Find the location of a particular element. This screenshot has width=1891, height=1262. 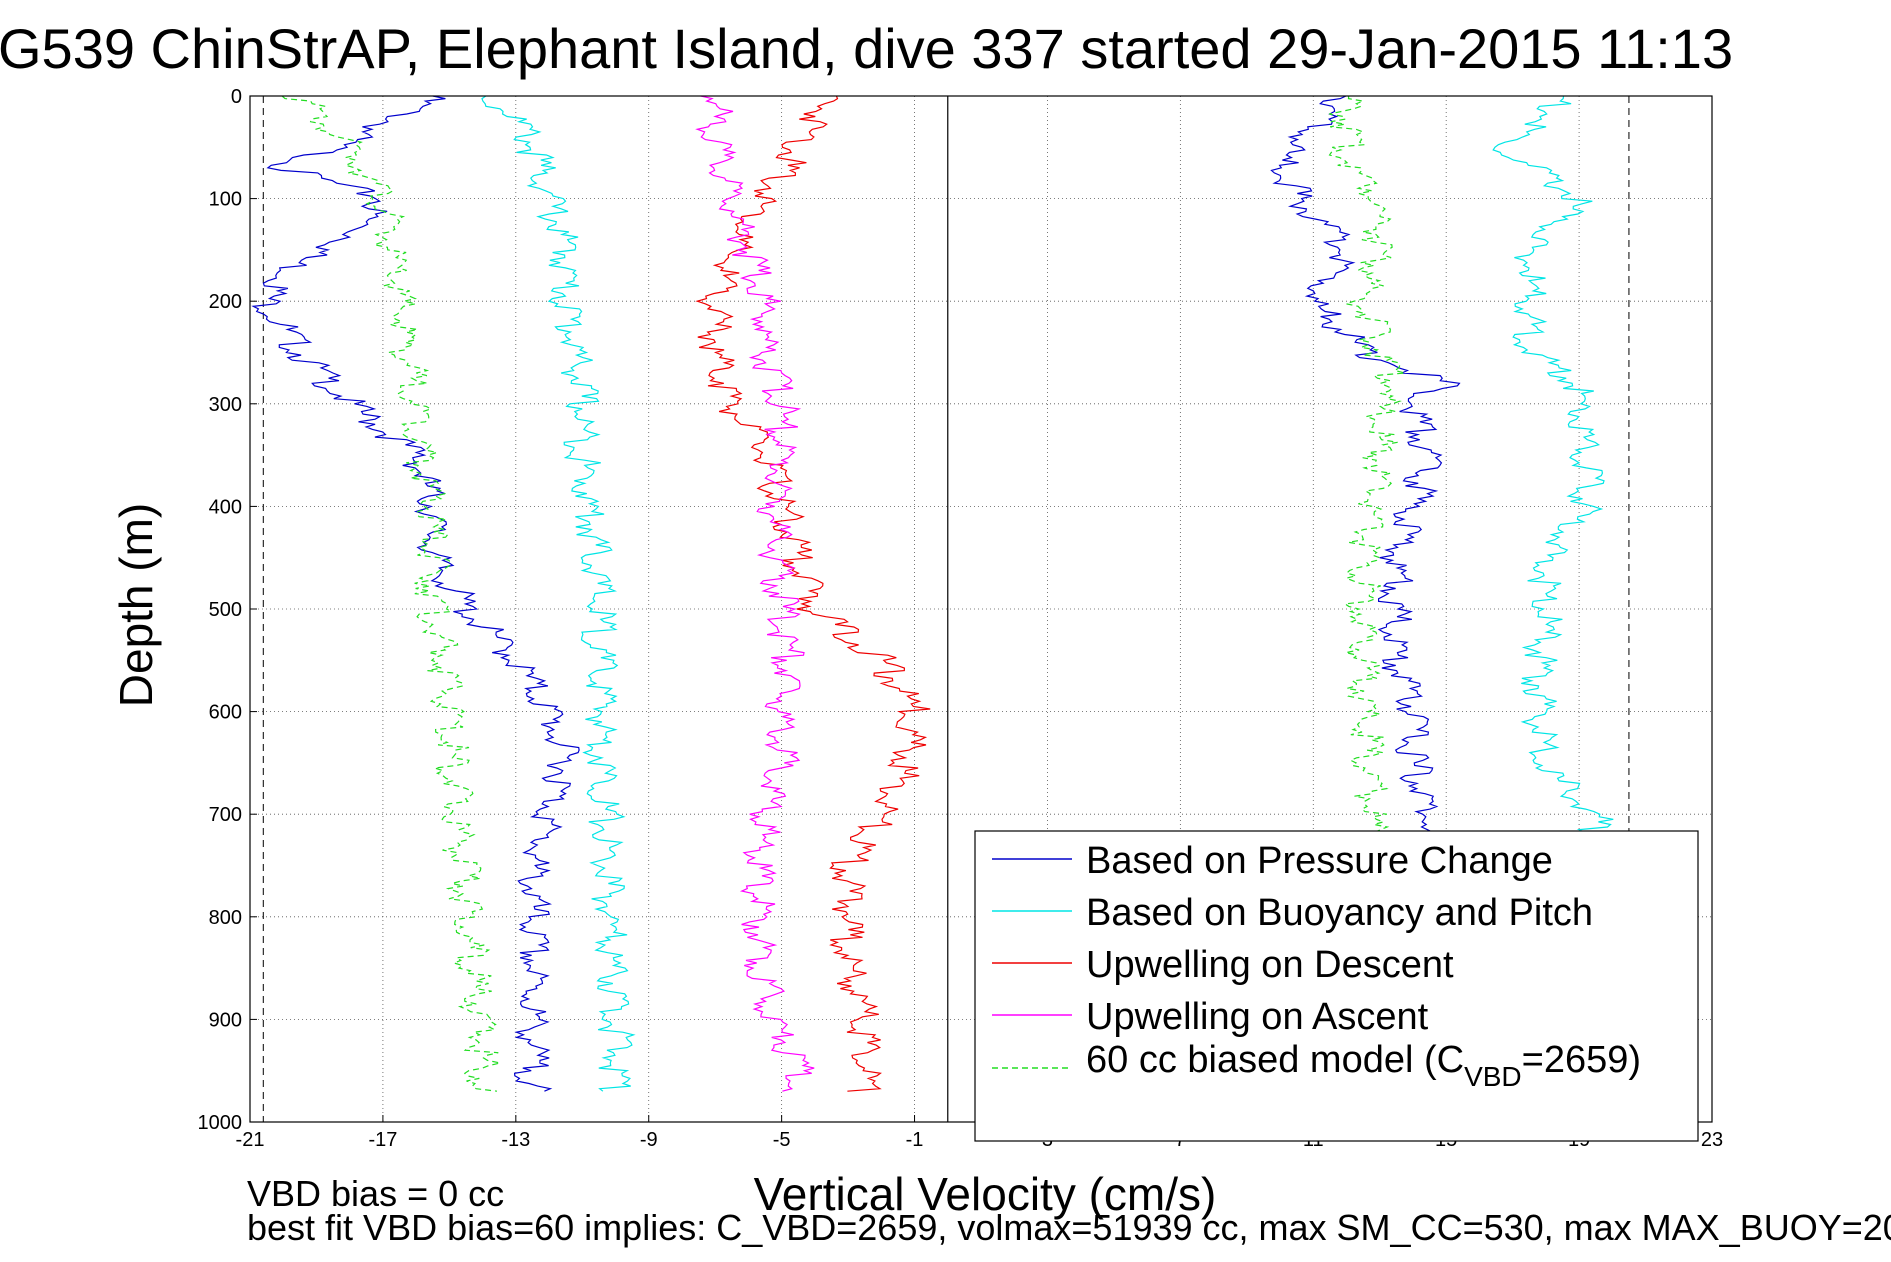

series-line-upwelling_ascent is located at coordinates (755, 593).